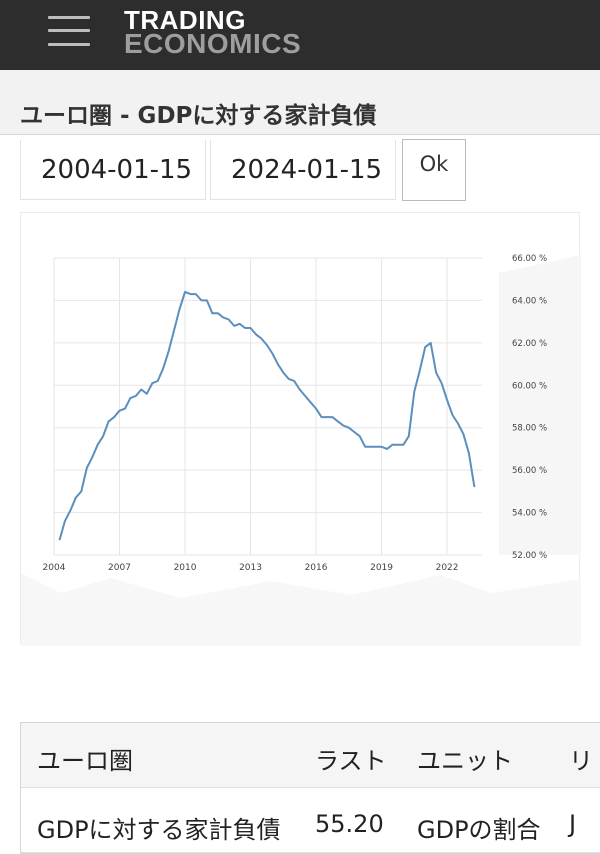 This screenshot has width=600, height=854. Describe the element at coordinates (529, 429) in the screenshot. I see `y-tick-label-3: 58.00 %` at that location.